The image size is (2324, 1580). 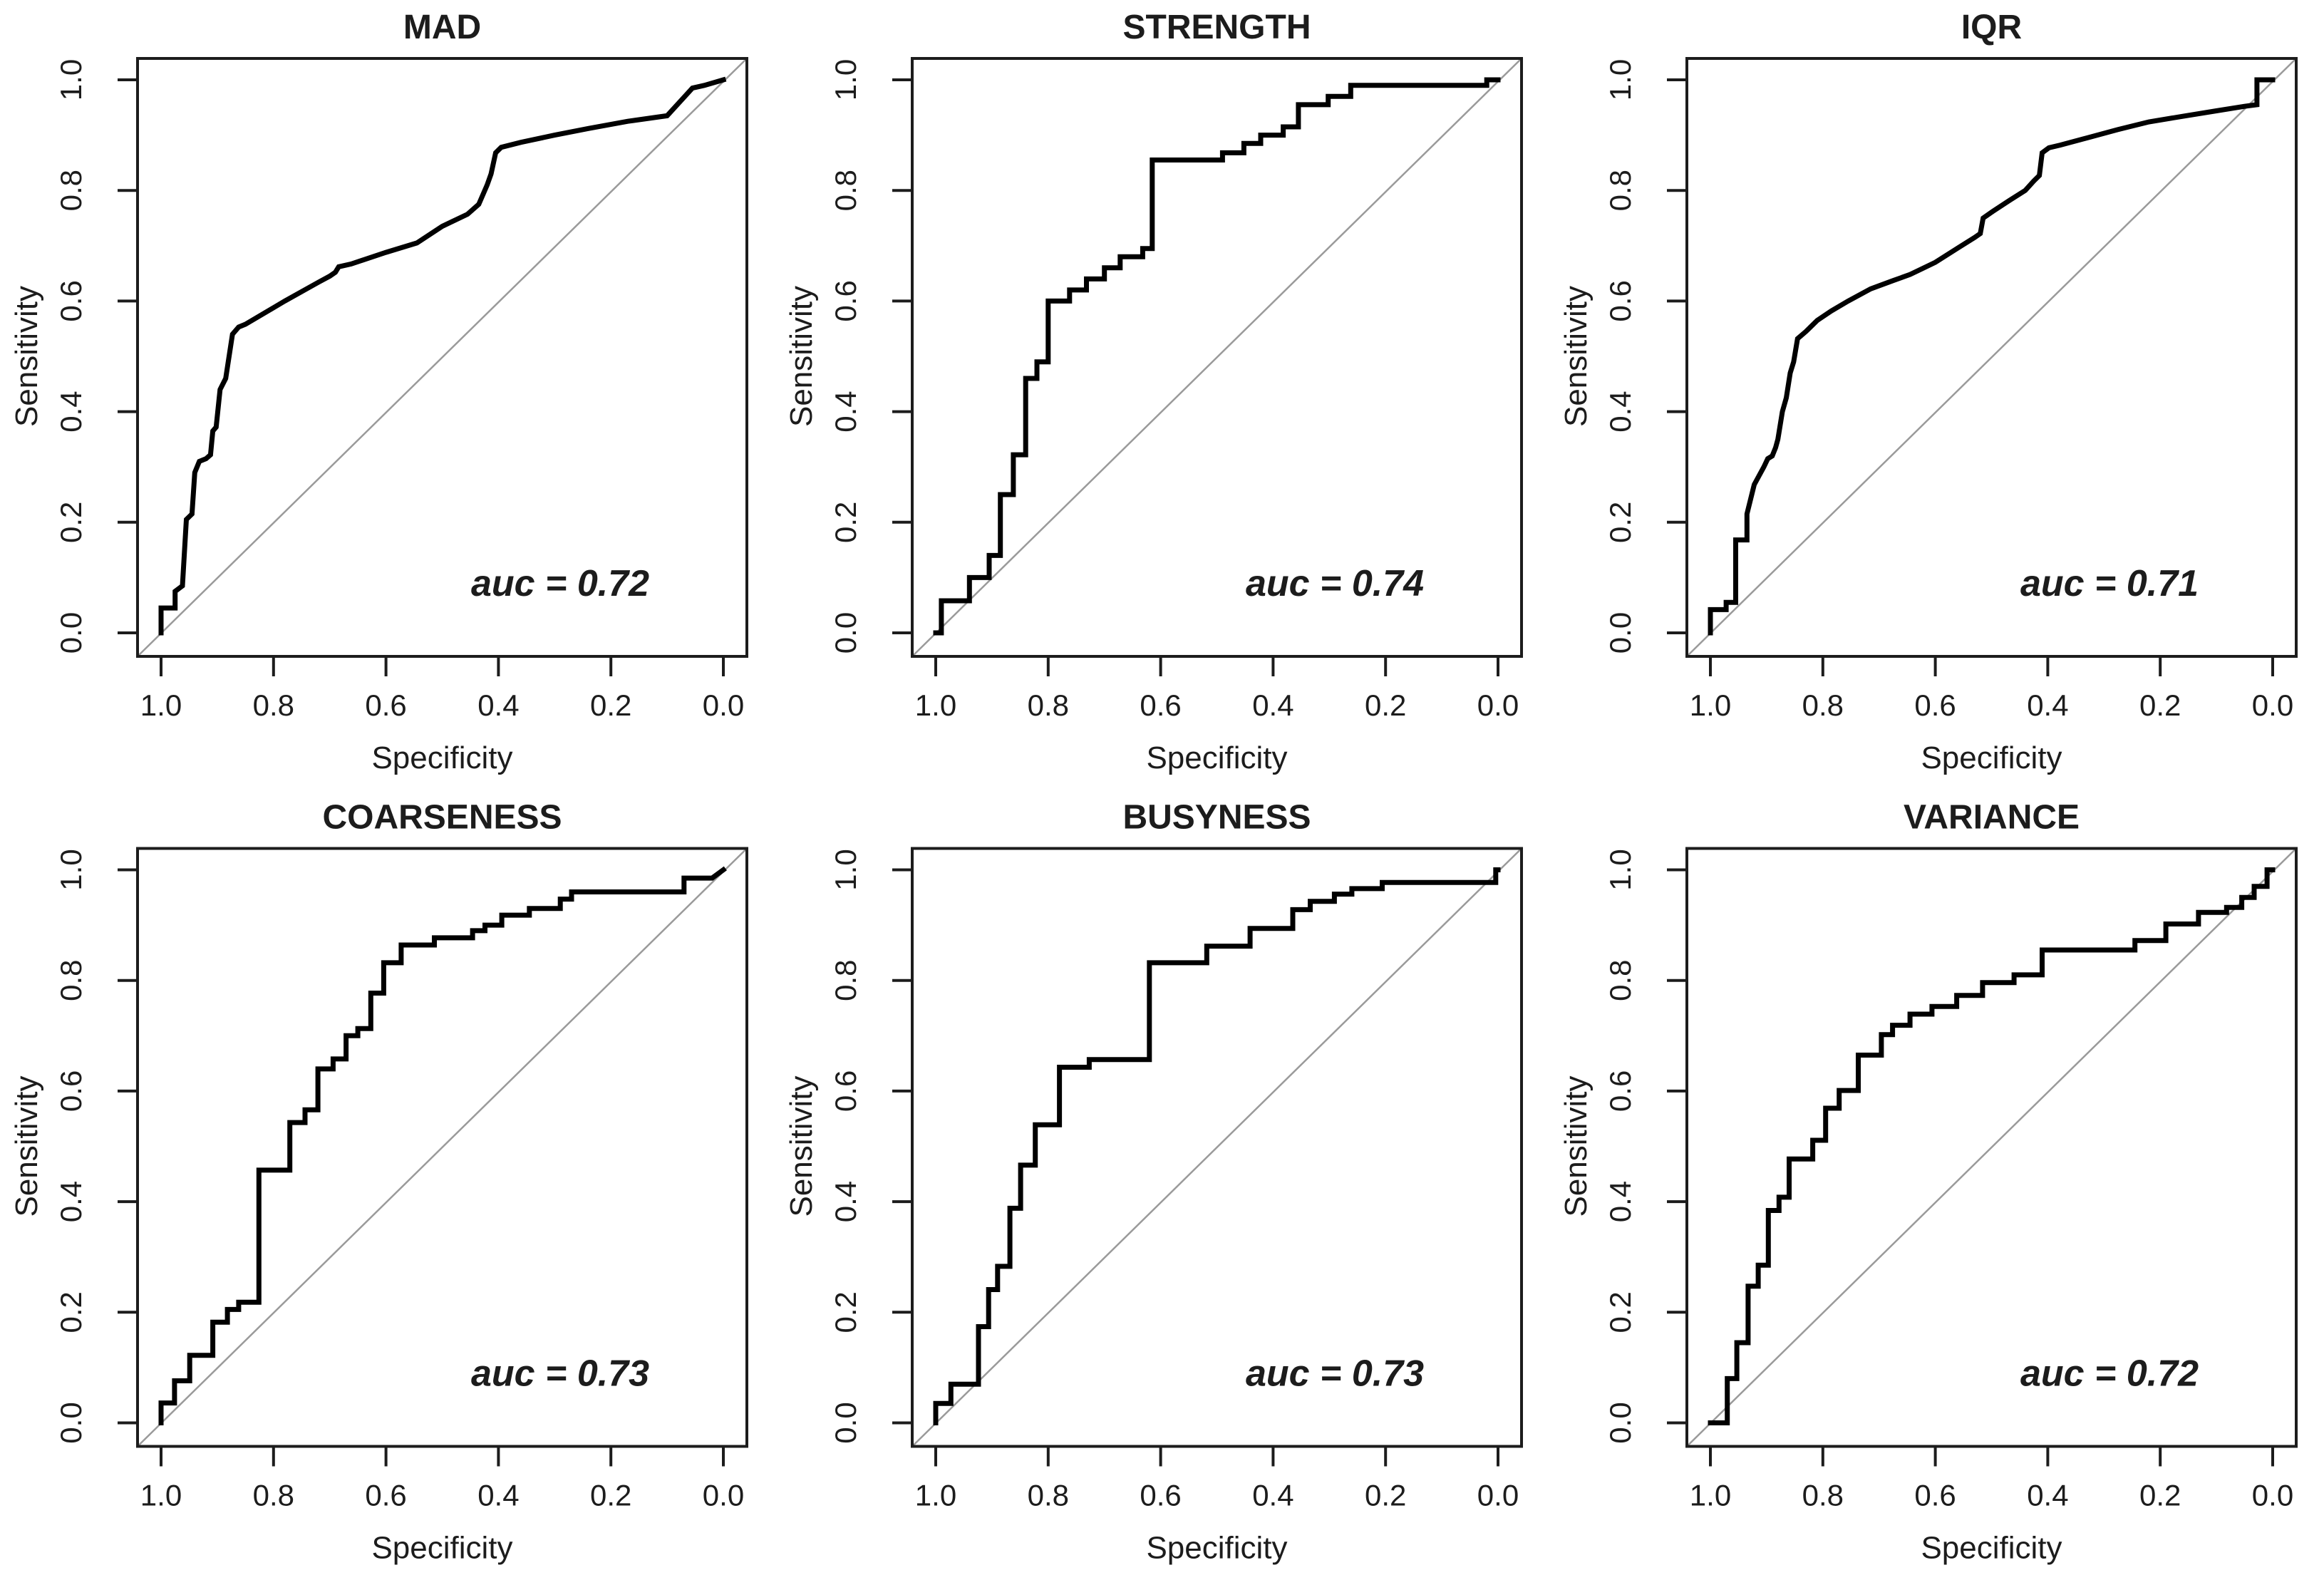 I want to click on panel-title: MAD, so click(x=442, y=27).